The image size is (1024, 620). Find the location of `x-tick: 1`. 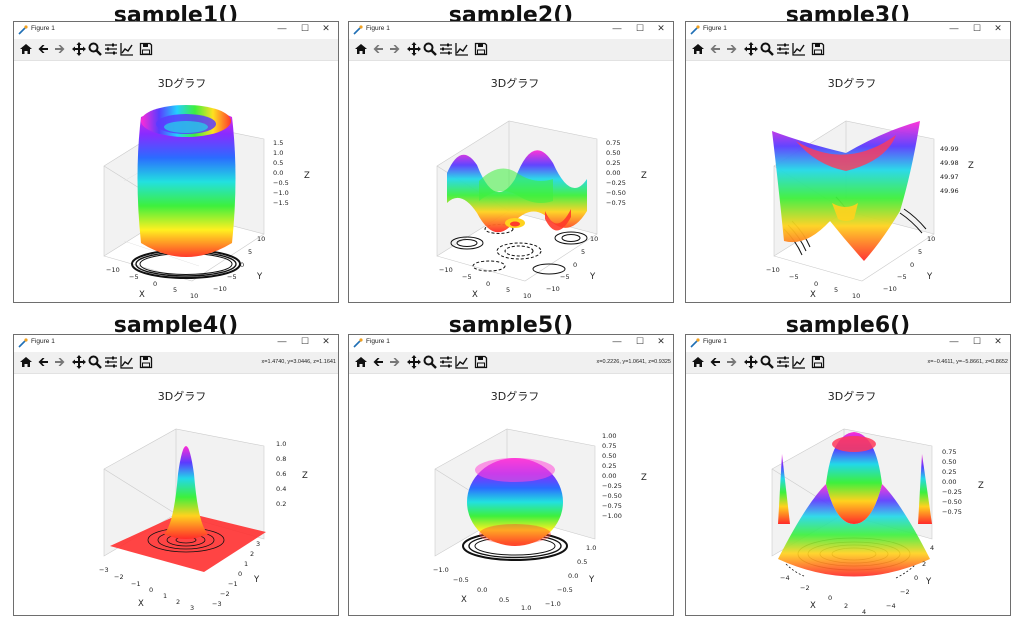

x-tick: 1 is located at coordinates (165, 596).